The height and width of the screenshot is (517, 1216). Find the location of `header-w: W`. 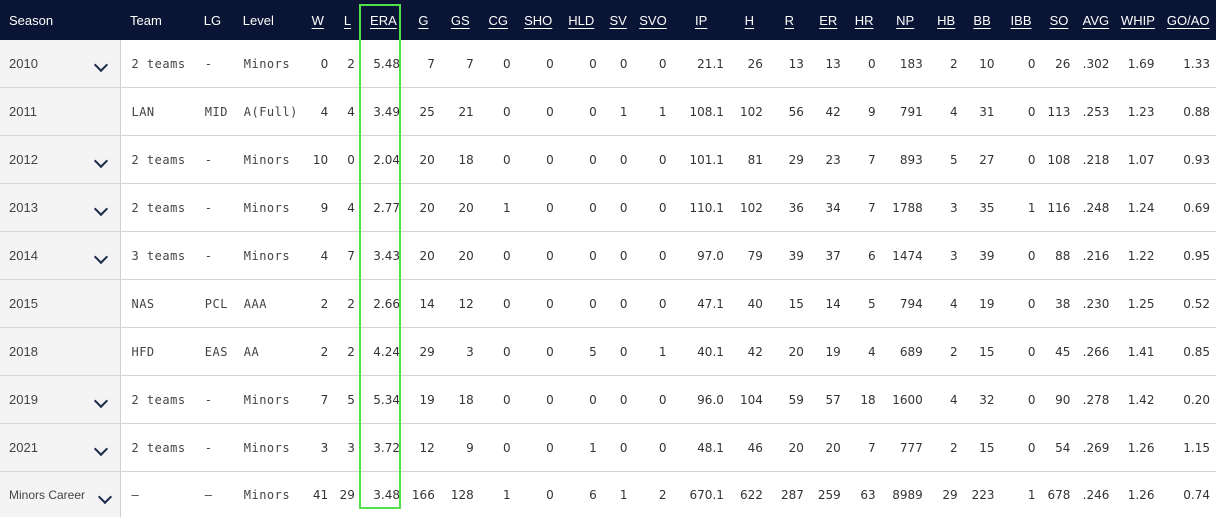

header-w: W is located at coordinates (318, 20).